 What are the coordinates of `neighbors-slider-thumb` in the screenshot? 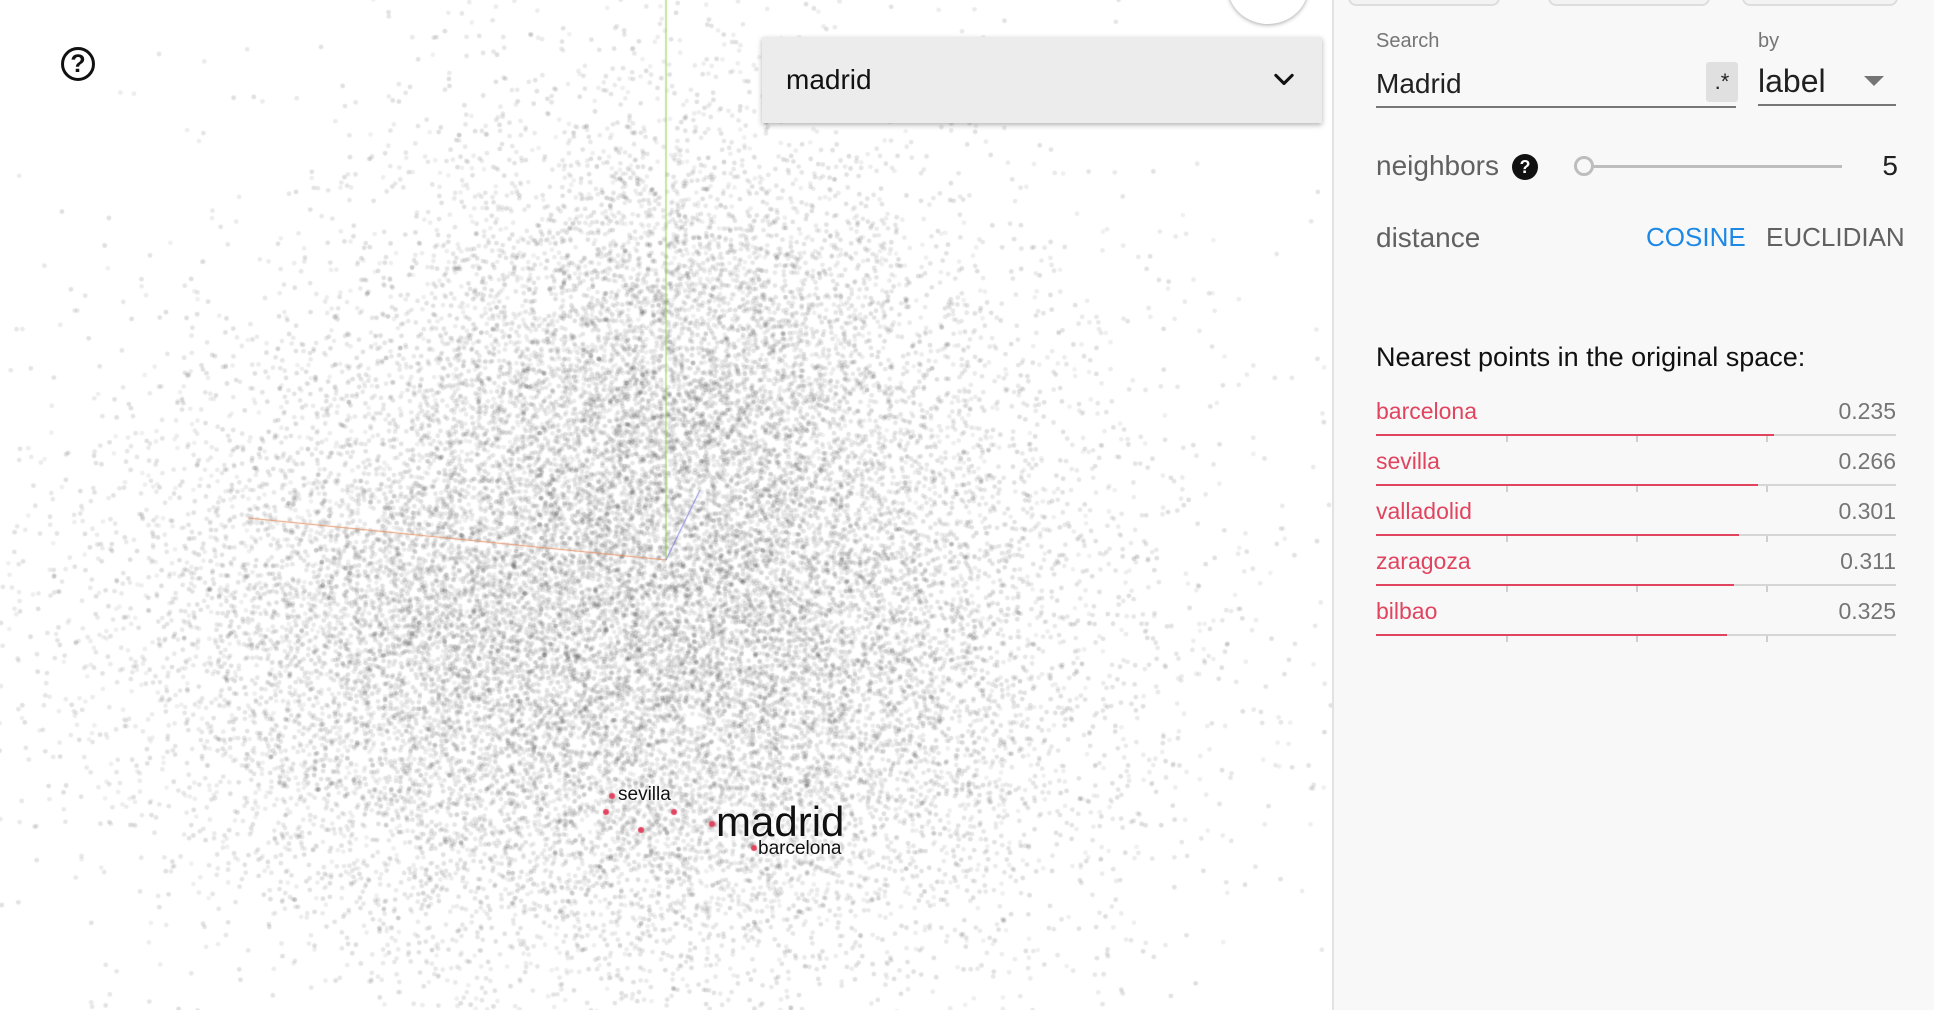 It's located at (1584, 166).